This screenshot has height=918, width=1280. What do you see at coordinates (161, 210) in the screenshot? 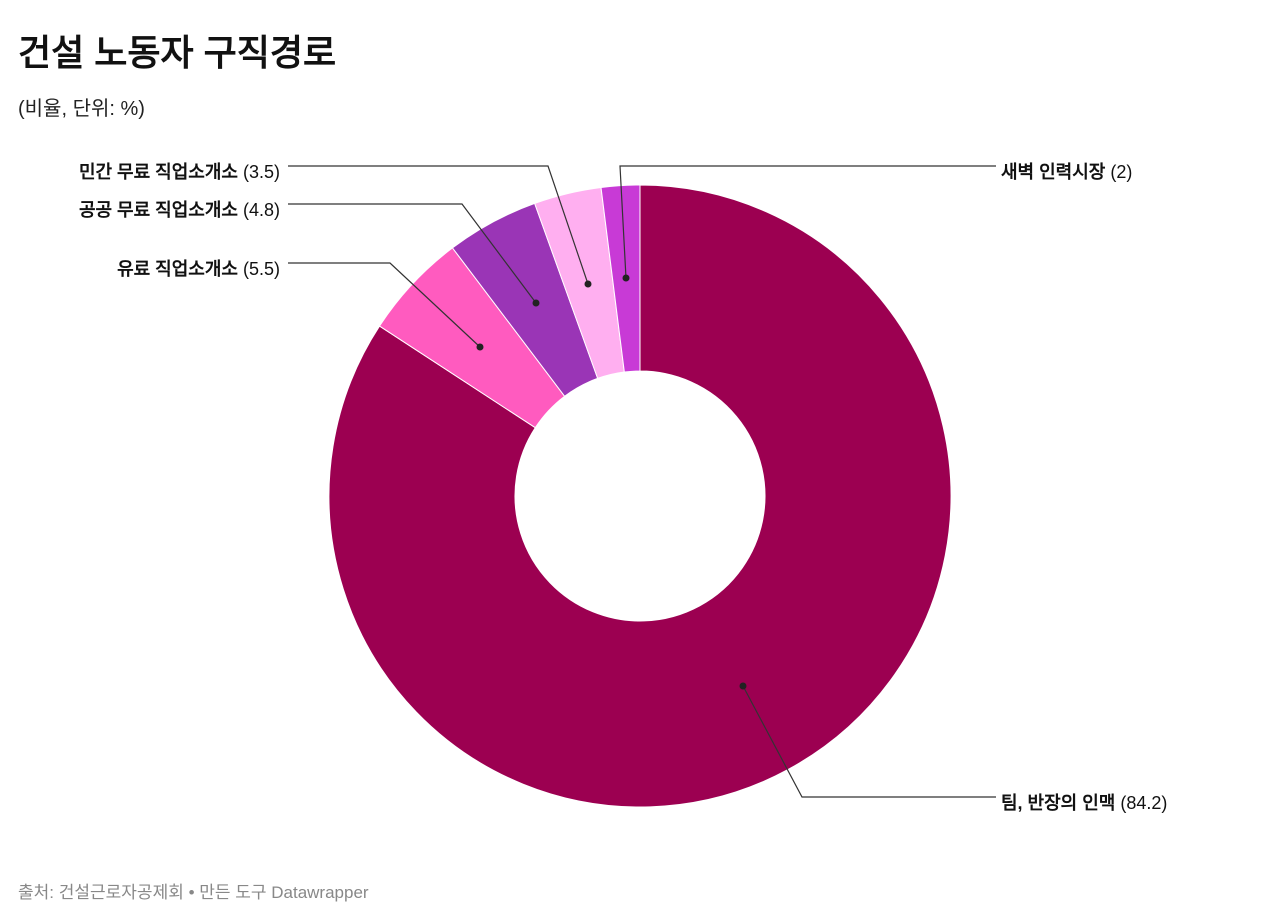
I see `slice-name-3: 공공 무료 직업소개소` at bounding box center [161, 210].